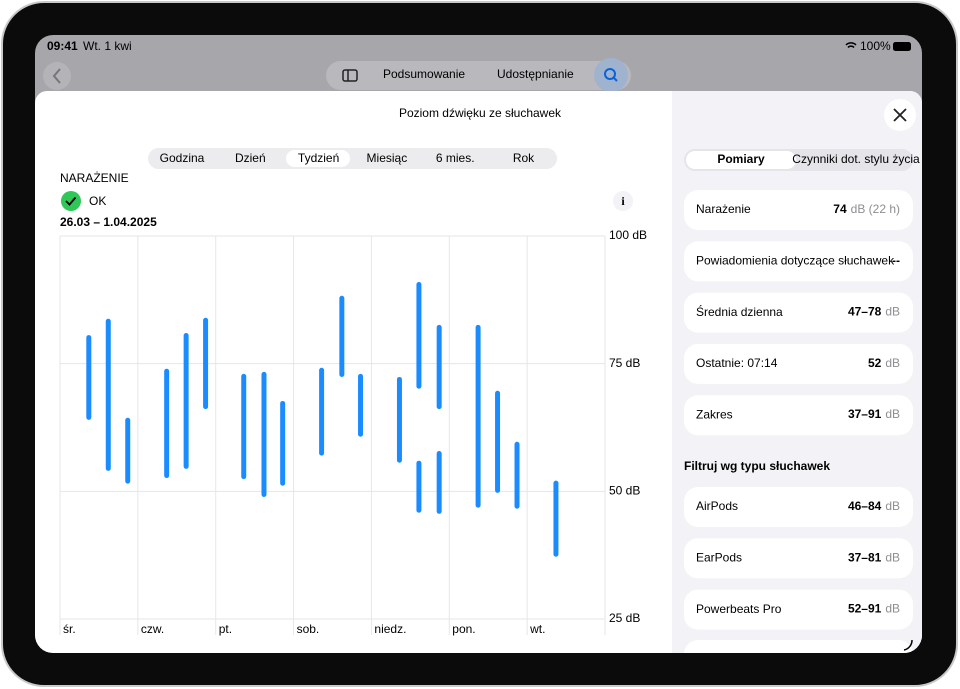 Image resolution: width=960 pixels, height=689 pixels. What do you see at coordinates (875, 363) in the screenshot?
I see `value-number: 52` at bounding box center [875, 363].